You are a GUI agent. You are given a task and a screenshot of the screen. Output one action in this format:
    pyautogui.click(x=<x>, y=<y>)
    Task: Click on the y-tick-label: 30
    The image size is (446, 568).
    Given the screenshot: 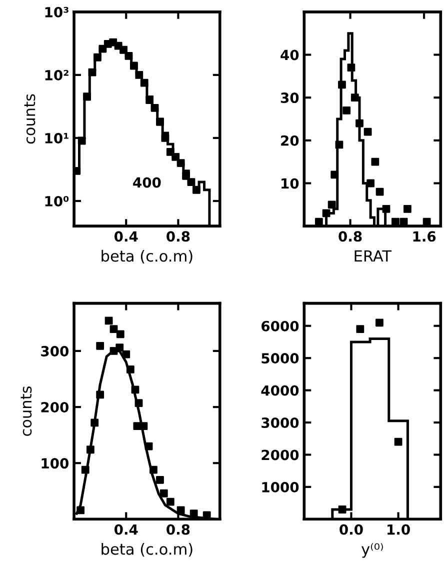 What is the action you would take?
    pyautogui.click(x=289, y=98)
    